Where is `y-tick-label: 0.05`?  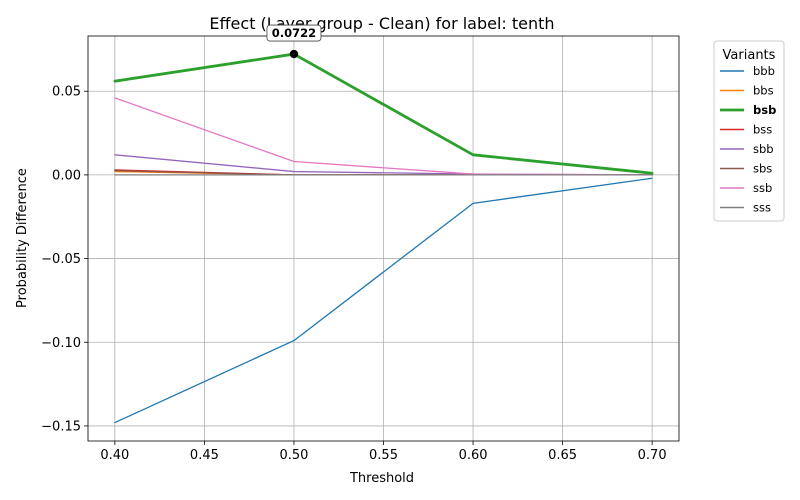 y-tick-label: 0.05 is located at coordinates (66, 92).